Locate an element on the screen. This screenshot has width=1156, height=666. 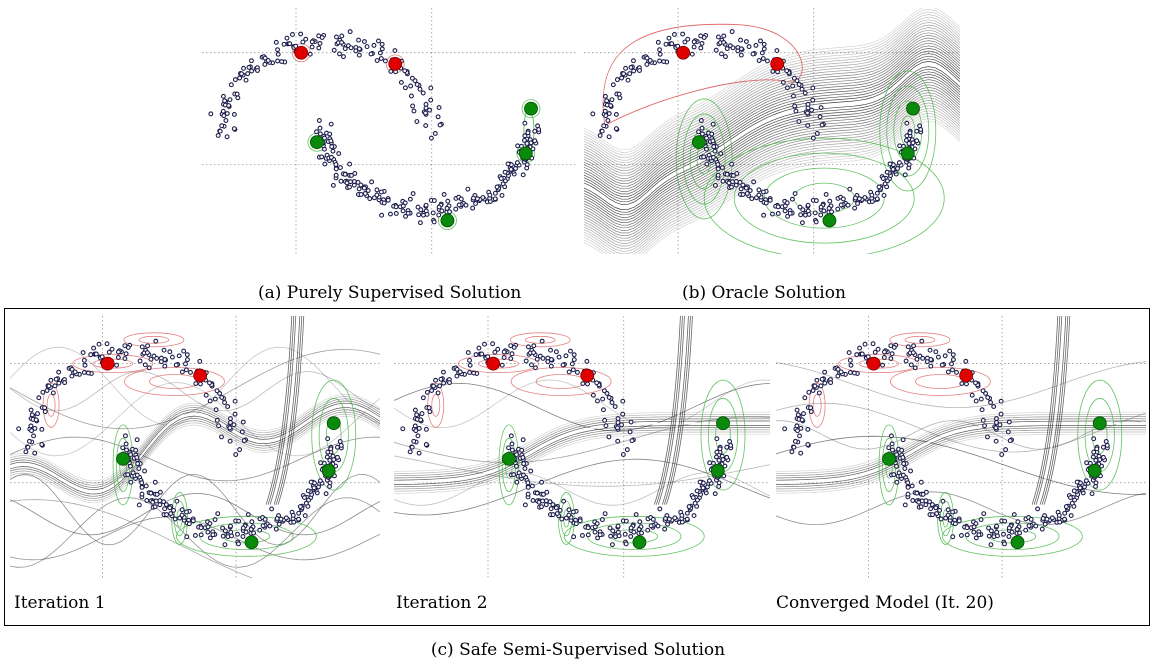
caption-c-group: (c) Safe Semi-Supervised Solution is located at coordinates (578, 650).